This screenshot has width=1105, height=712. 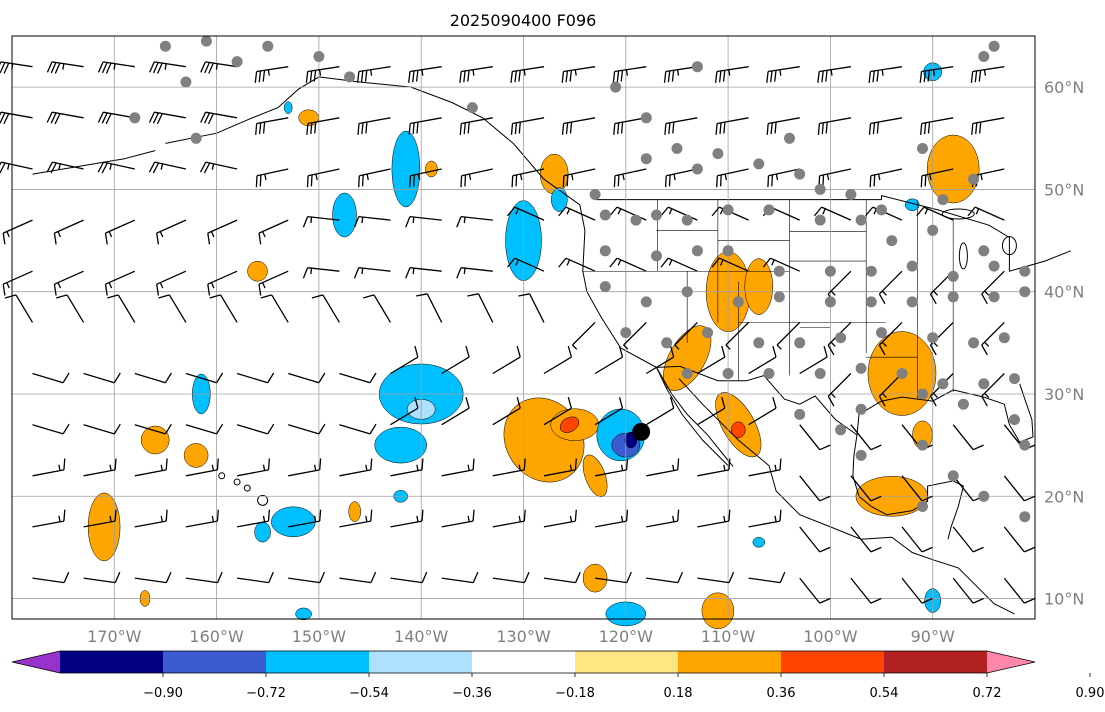 What do you see at coordinates (237, 482) in the screenshot?
I see `island-outline` at bounding box center [237, 482].